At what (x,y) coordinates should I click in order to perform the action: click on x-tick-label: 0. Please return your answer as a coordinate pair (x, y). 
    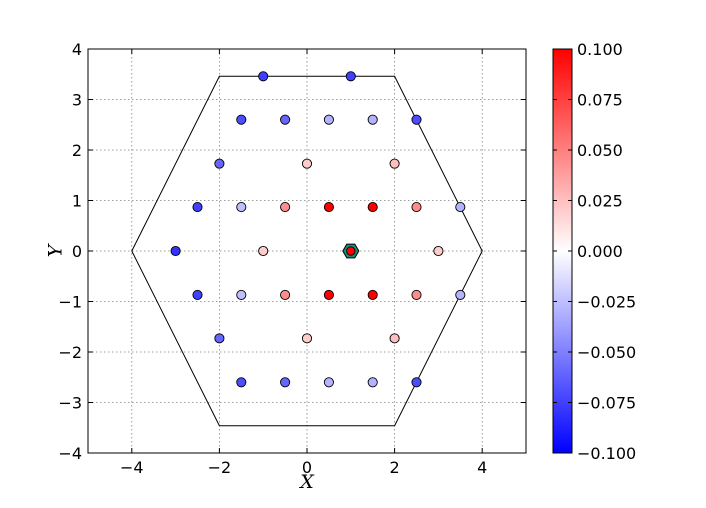
    Looking at the image, I should click on (307, 467).